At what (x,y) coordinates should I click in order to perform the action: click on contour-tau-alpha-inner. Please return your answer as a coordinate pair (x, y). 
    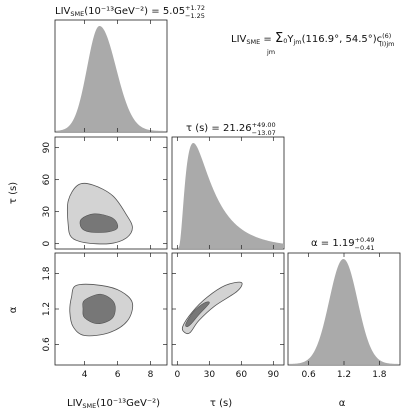
    Looking at the image, I should click on (197, 314).